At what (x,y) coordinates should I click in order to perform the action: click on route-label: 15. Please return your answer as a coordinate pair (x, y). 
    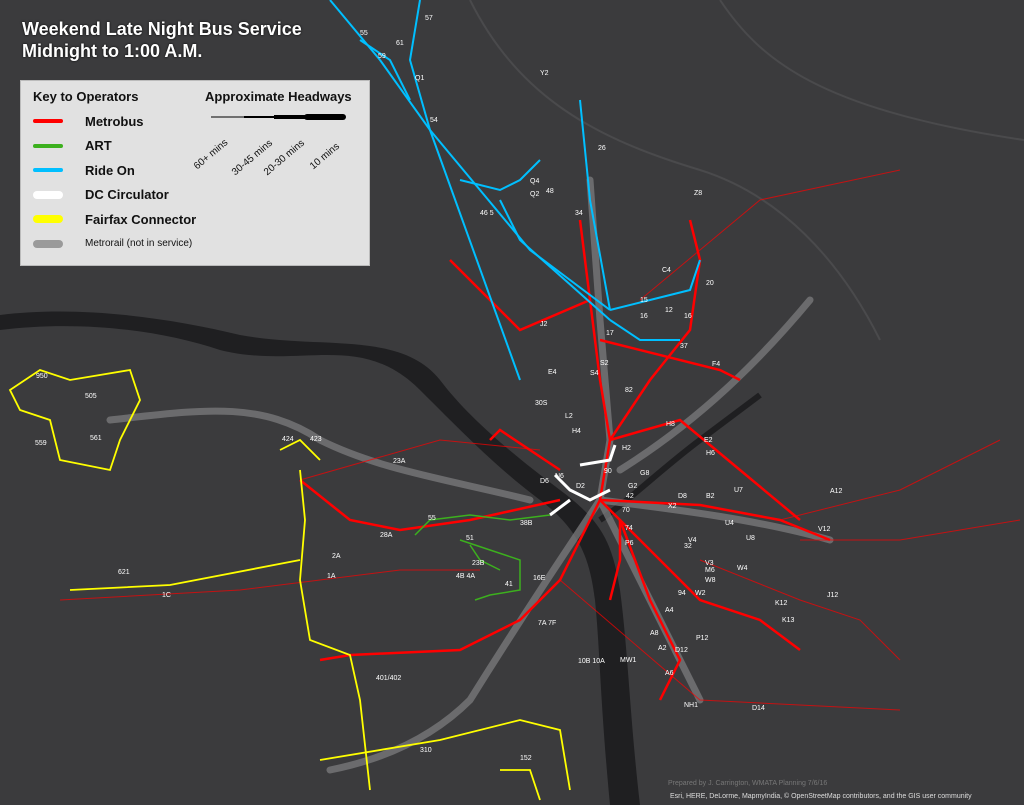
    Looking at the image, I should click on (644, 300).